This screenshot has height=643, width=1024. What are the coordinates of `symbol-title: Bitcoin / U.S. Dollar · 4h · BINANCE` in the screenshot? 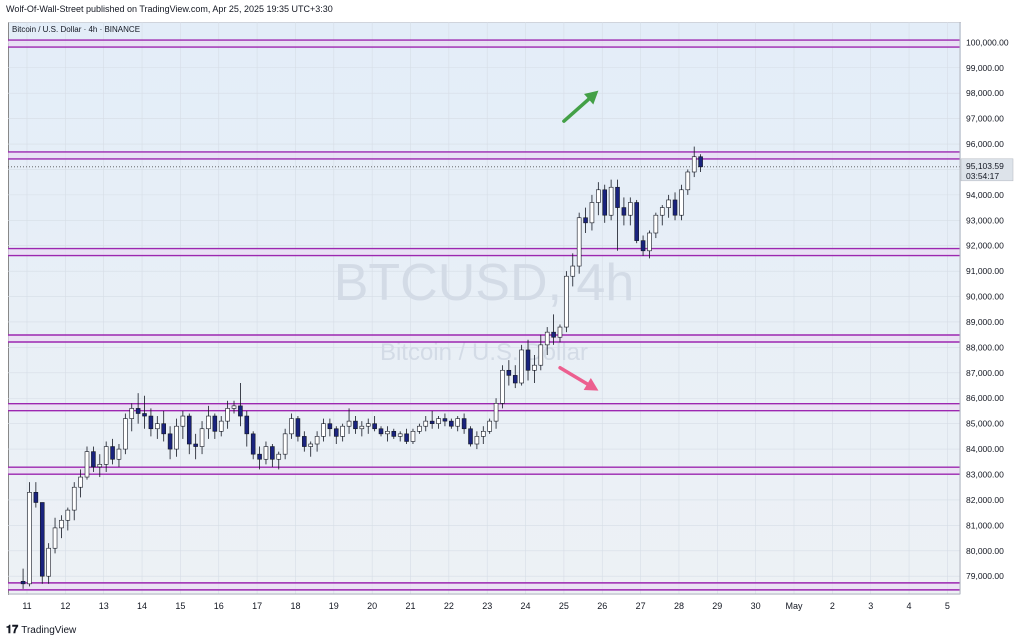 It's located at (76, 29).